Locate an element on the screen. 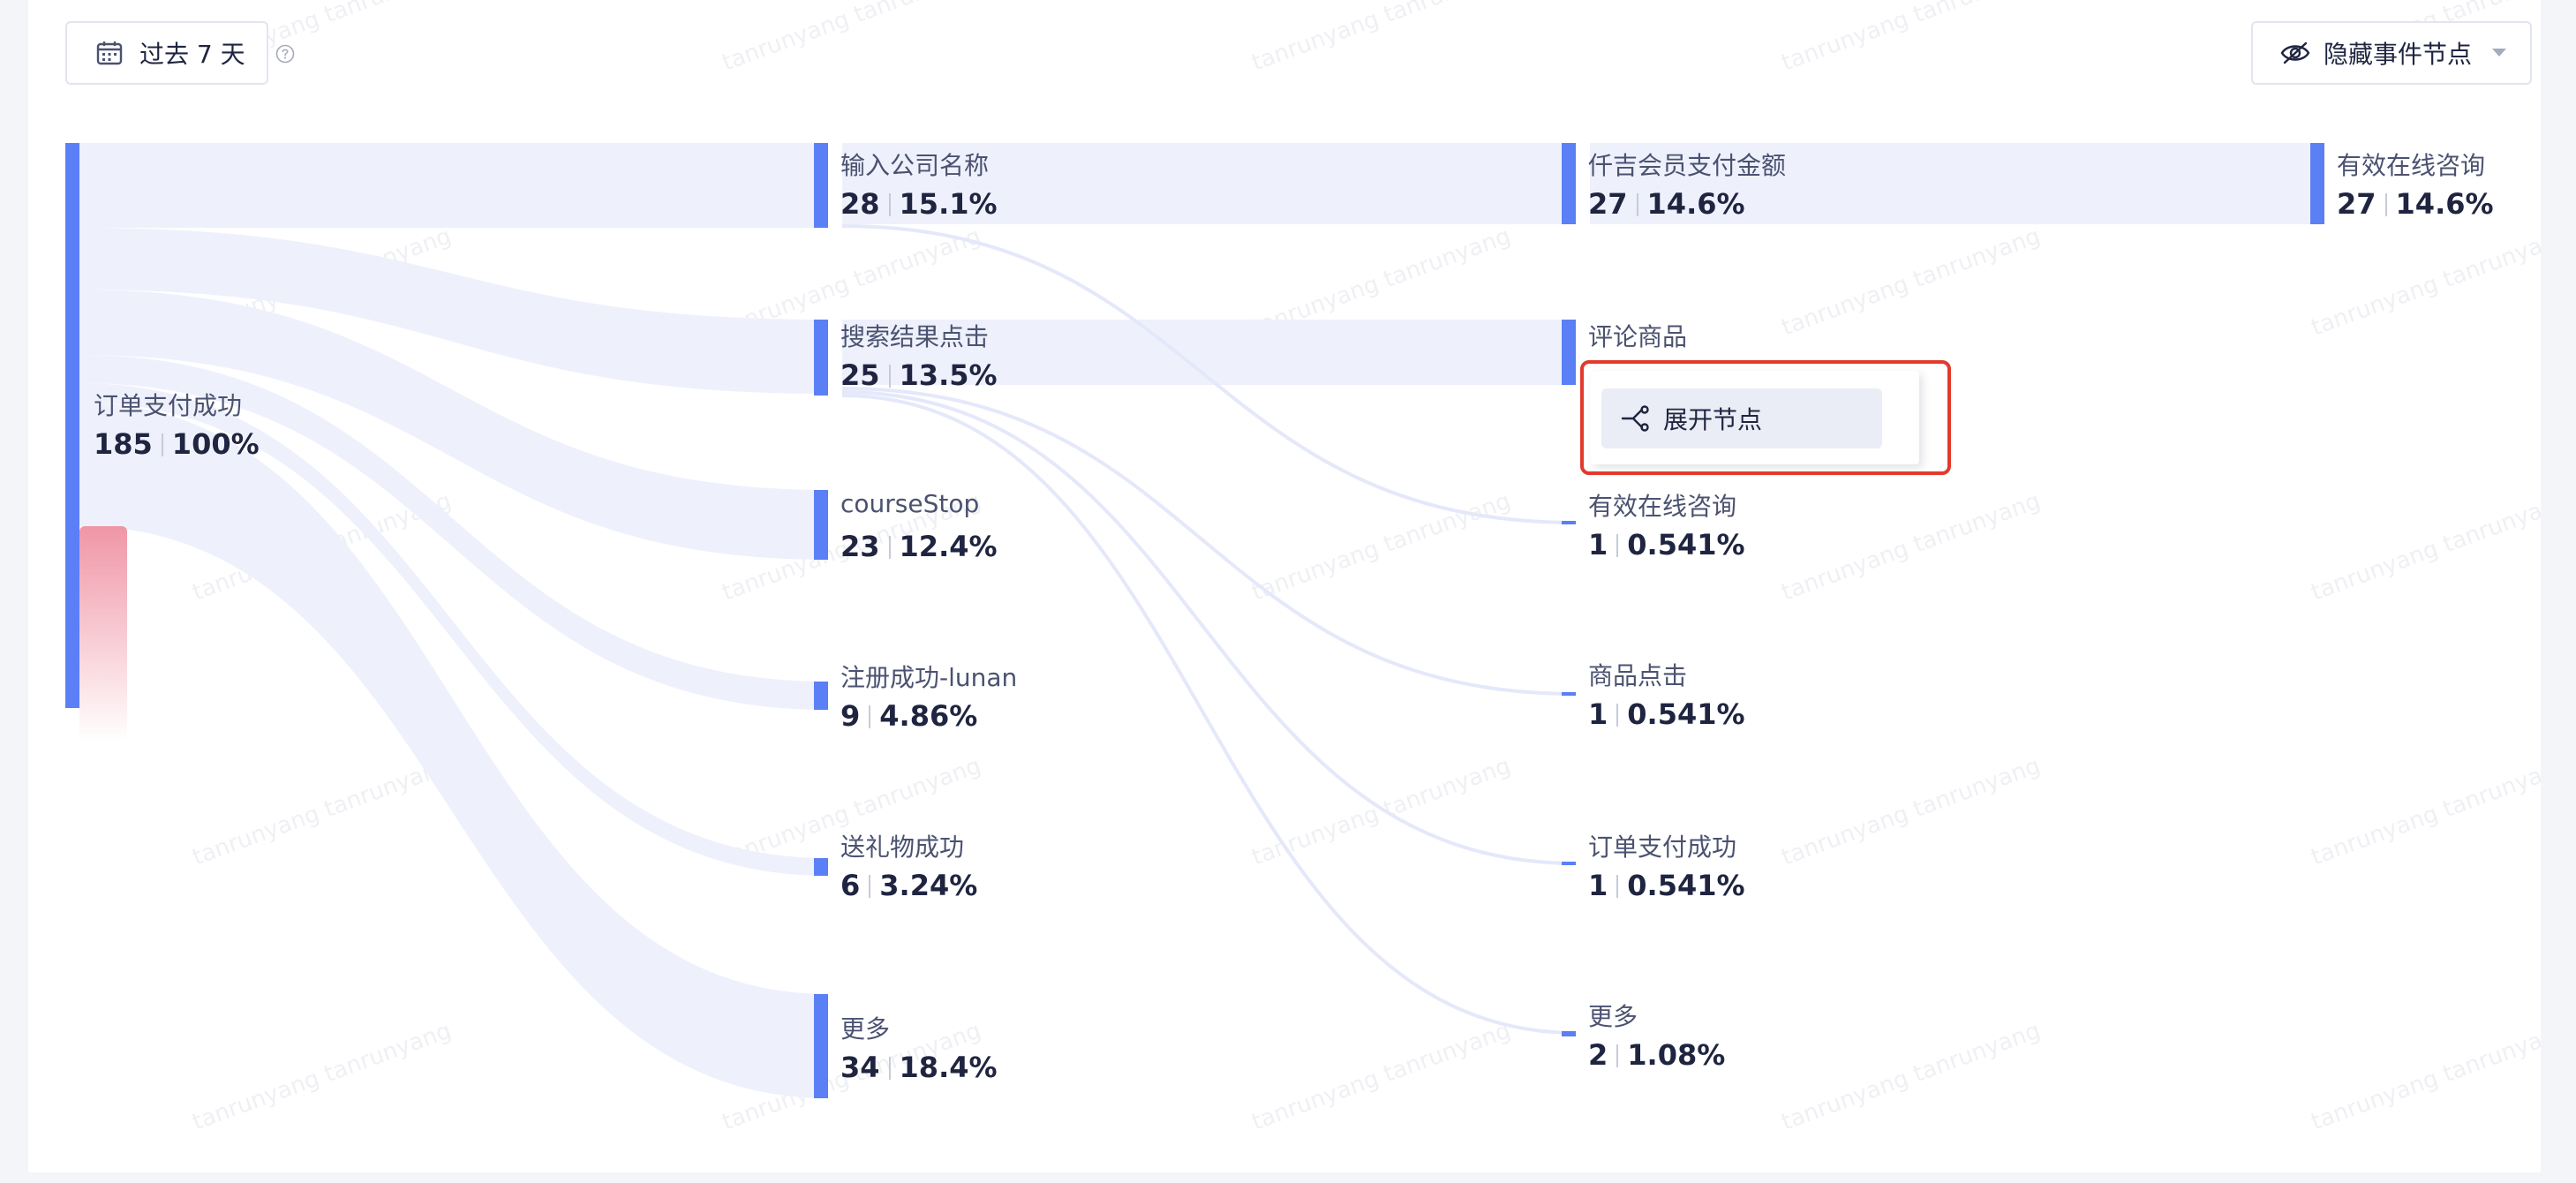  expand-node-button: 展开节点 is located at coordinates (1742, 418).